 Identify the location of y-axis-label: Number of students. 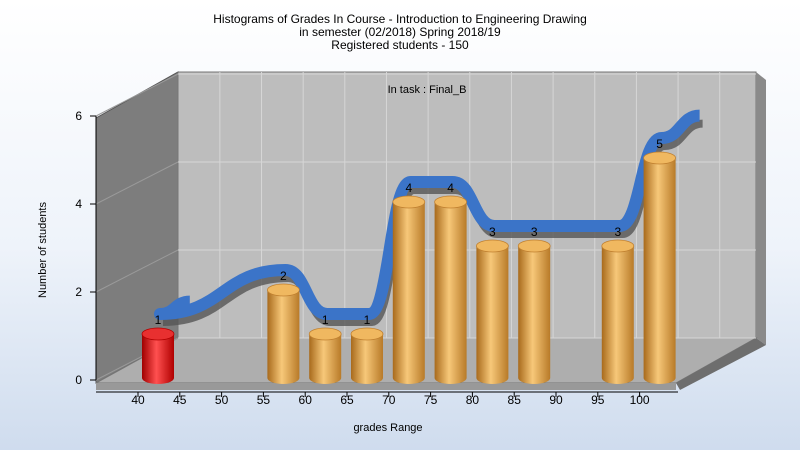
(43, 250).